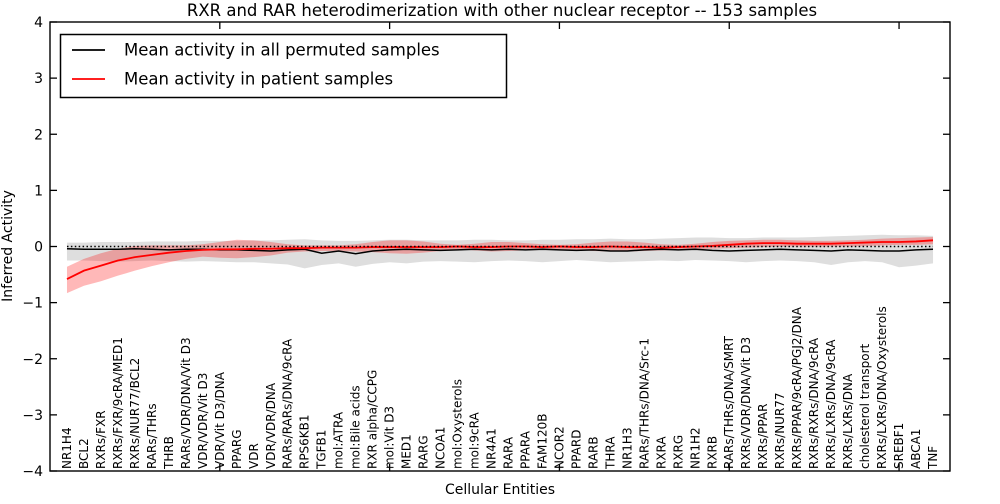 This screenshot has width=1000, height=504. What do you see at coordinates (865, 406) in the screenshot?
I see `x-tick-label: cholesterol transport` at bounding box center [865, 406].